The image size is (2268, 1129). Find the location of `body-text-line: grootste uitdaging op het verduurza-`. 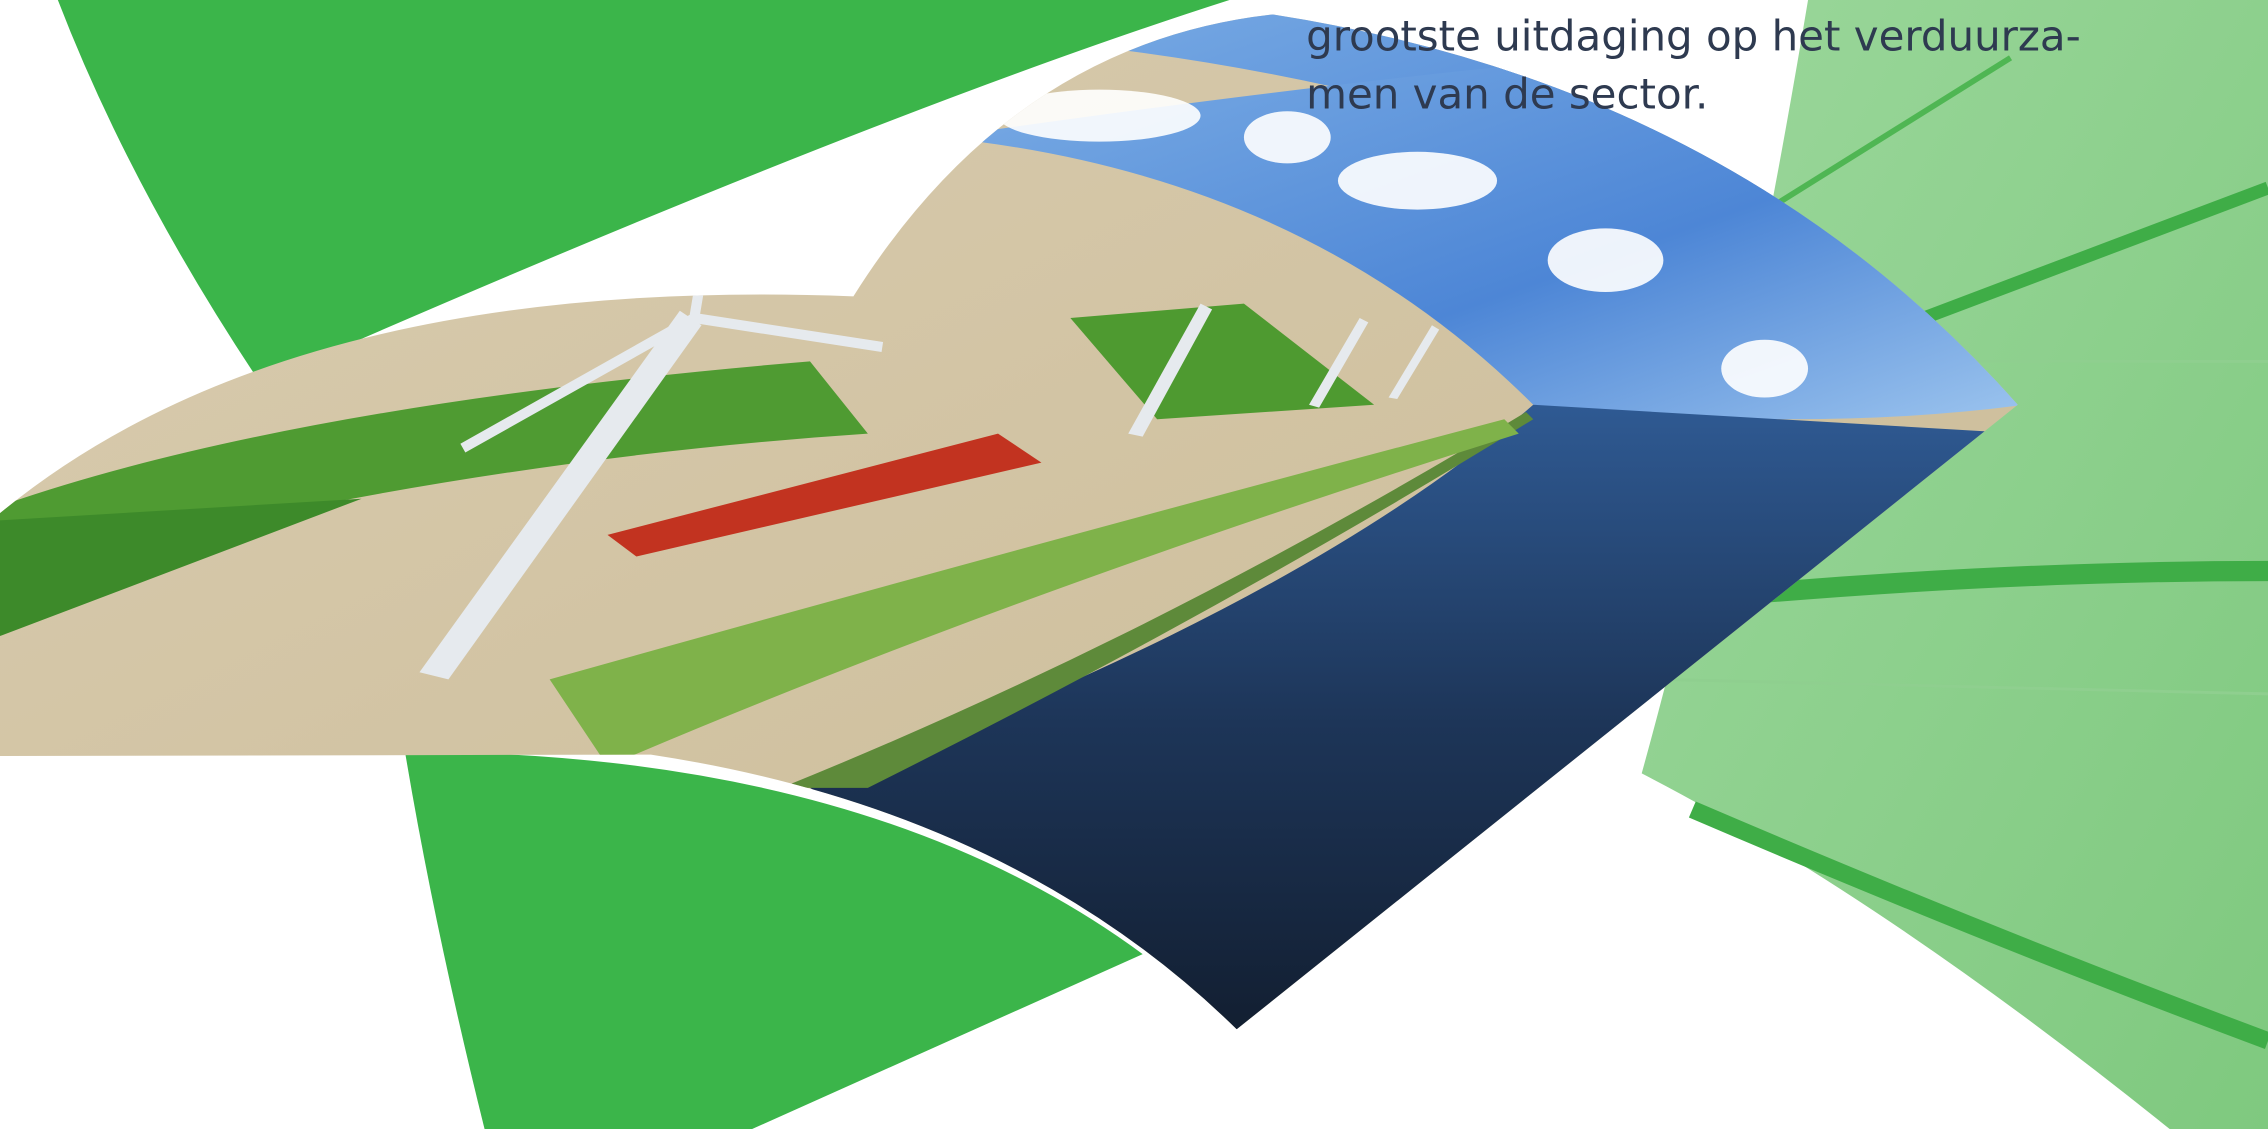

body-text-line: grootste uitdaging op het verduurza- is located at coordinates (1693, 36).